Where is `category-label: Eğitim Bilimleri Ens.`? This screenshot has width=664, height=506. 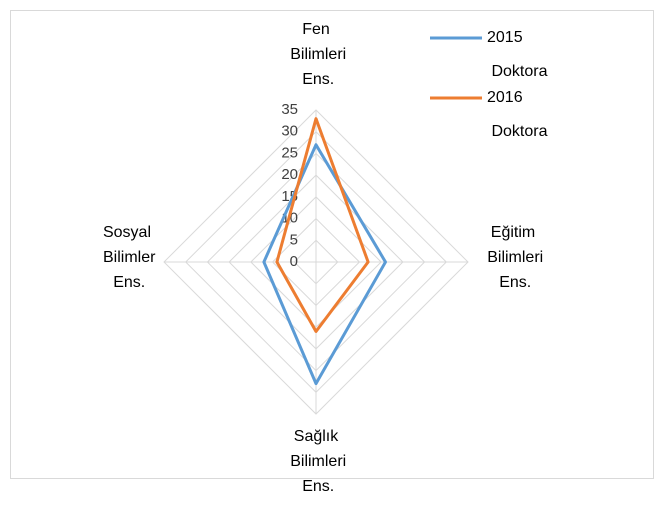 category-label: Eğitim Bilimleri Ens. is located at coordinates (513, 257).